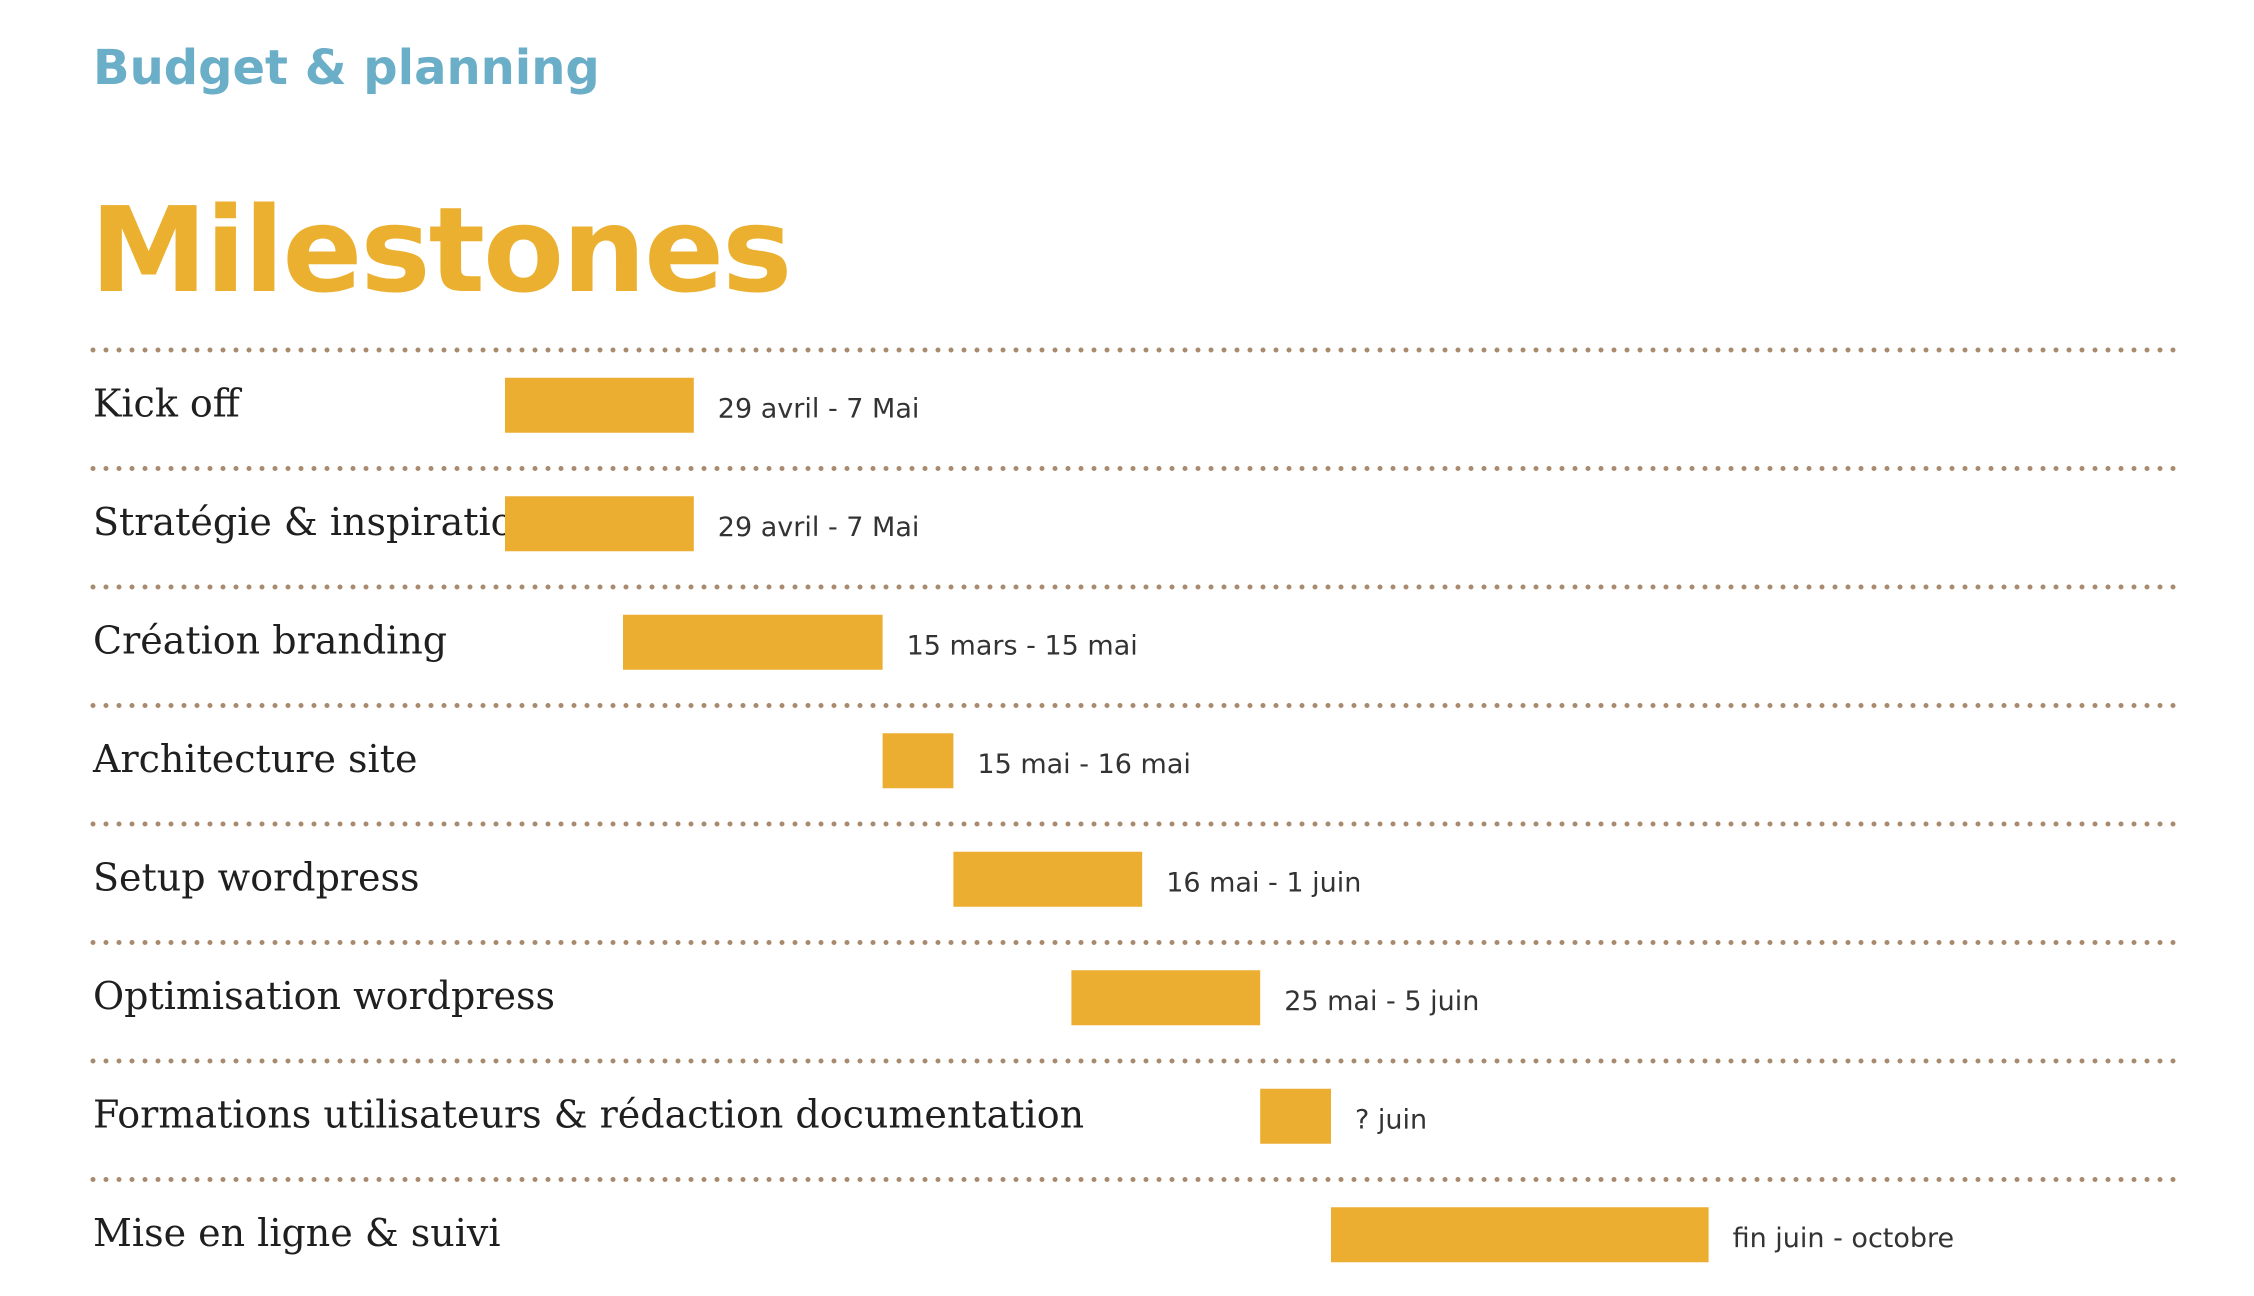  Describe the element at coordinates (346, 68) in the screenshot. I see `section-kicker: Budget & planning` at that location.